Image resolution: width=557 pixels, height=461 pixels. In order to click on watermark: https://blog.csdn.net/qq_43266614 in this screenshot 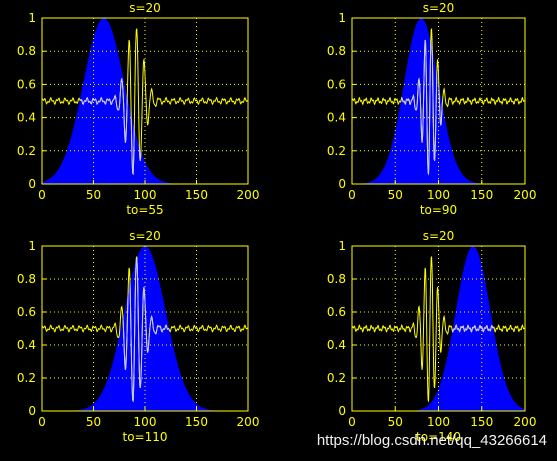, I will do `click(431, 440)`.